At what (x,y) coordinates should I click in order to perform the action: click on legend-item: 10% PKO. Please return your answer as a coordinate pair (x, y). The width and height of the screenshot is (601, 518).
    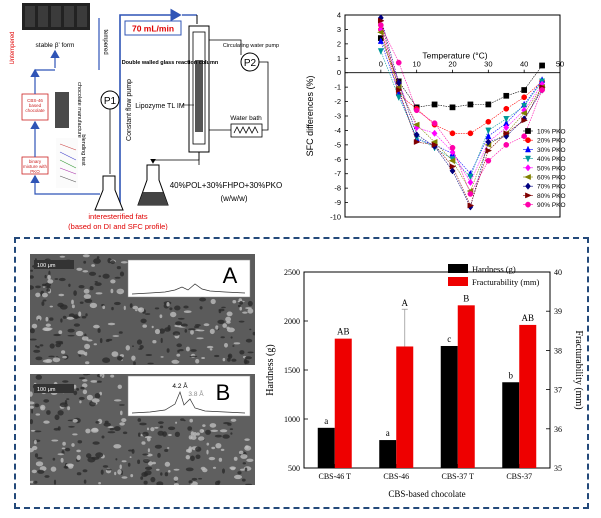
    Looking at the image, I should click on (544, 132).